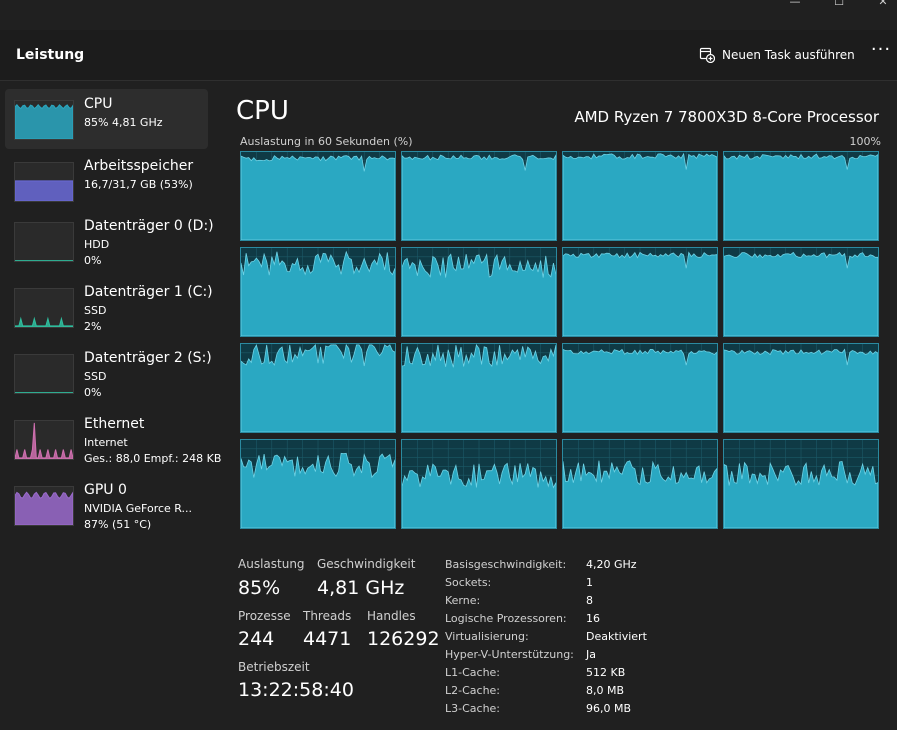 This screenshot has height=730, width=897. Describe the element at coordinates (605, 690) in the screenshot. I see `info-value: 8,0 MB` at that location.